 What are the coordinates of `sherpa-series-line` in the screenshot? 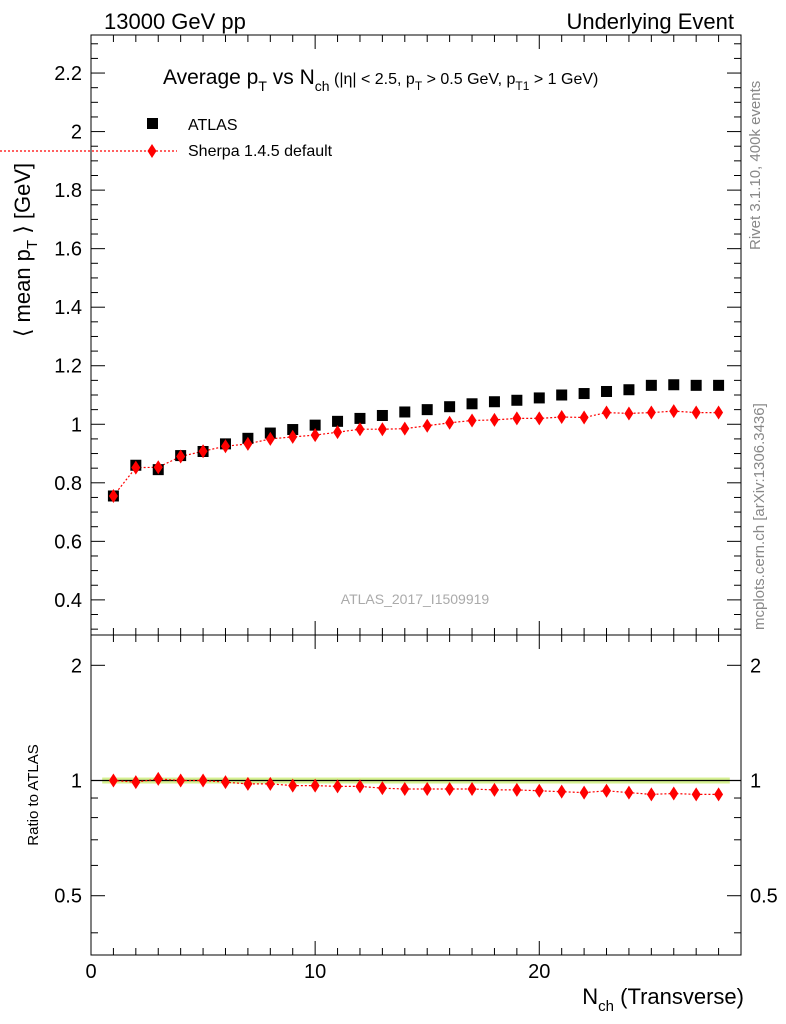 It's located at (415, 453).